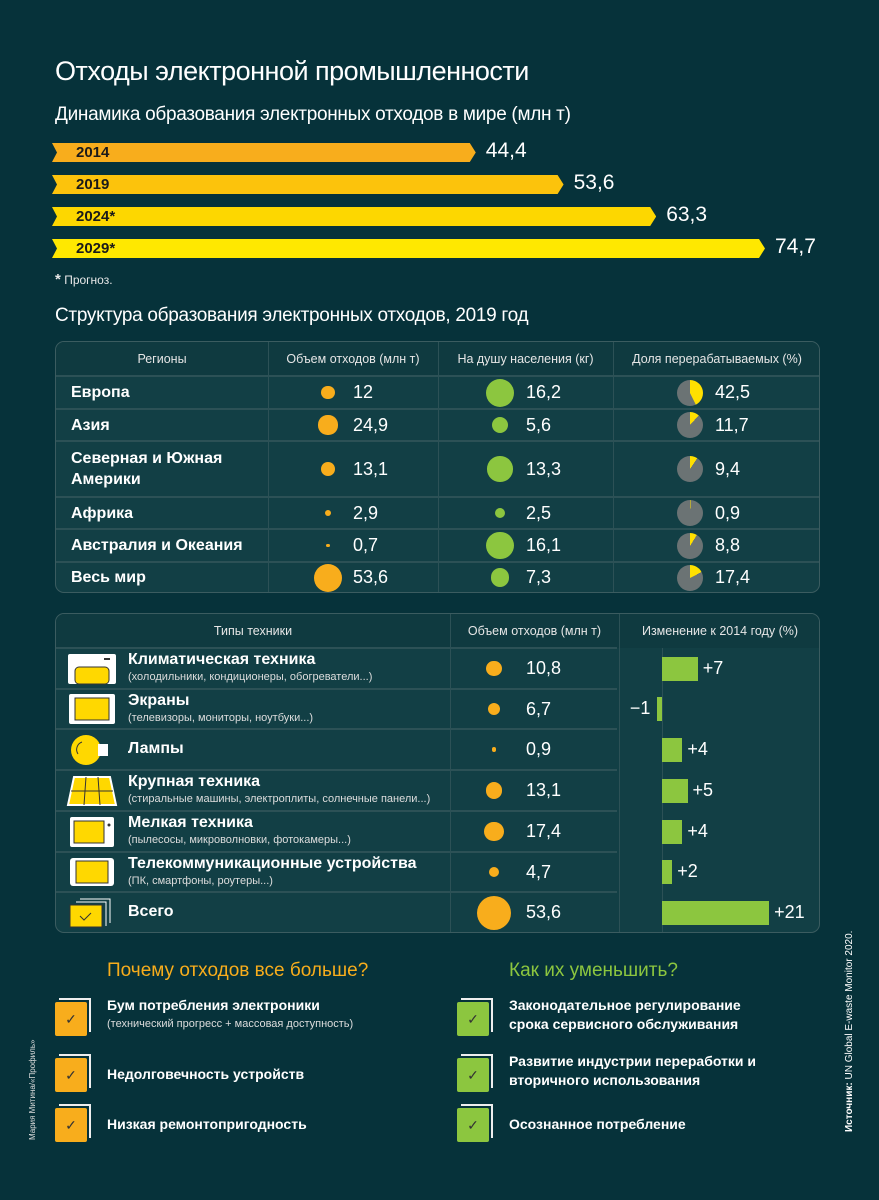 The image size is (879, 1200). What do you see at coordinates (239, 840) in the screenshot?
I see `device-type-examples: (пылесосы, микроволновки, фотокамеры...)` at bounding box center [239, 840].